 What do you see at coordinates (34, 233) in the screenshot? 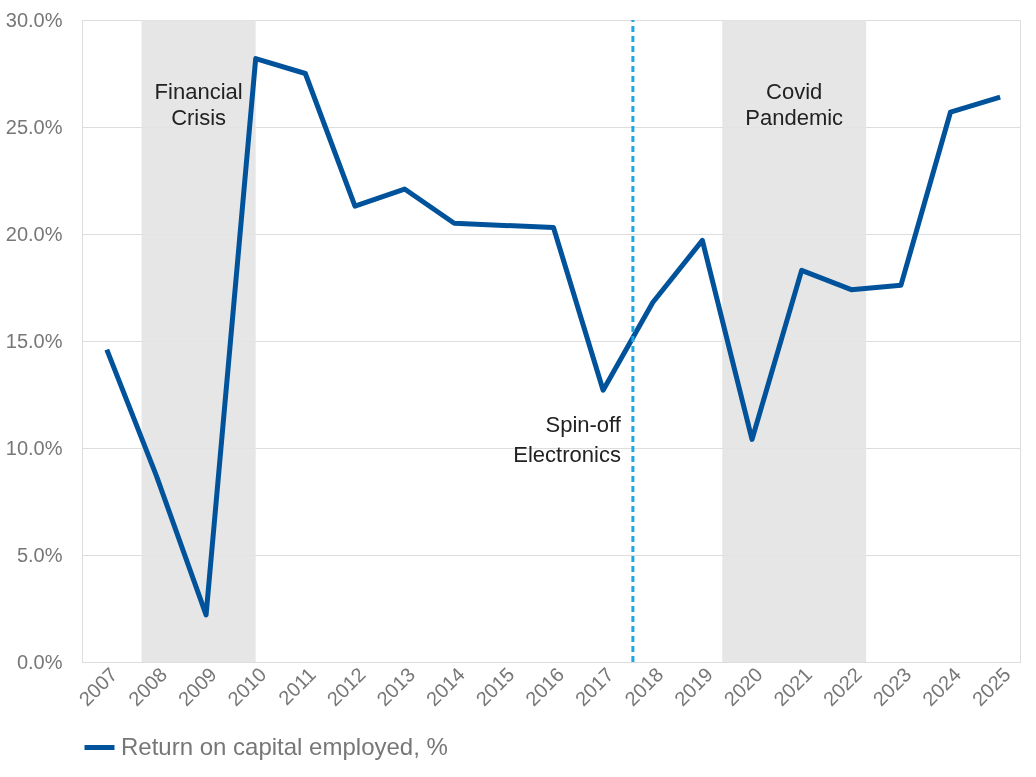
I see `y-tick-label: 20.0%` at bounding box center [34, 233].